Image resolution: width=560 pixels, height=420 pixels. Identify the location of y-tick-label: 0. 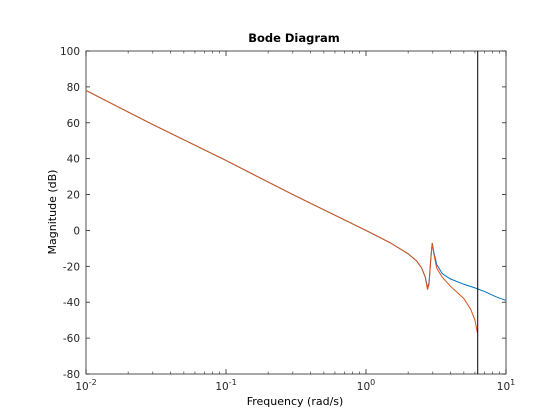
(76, 231).